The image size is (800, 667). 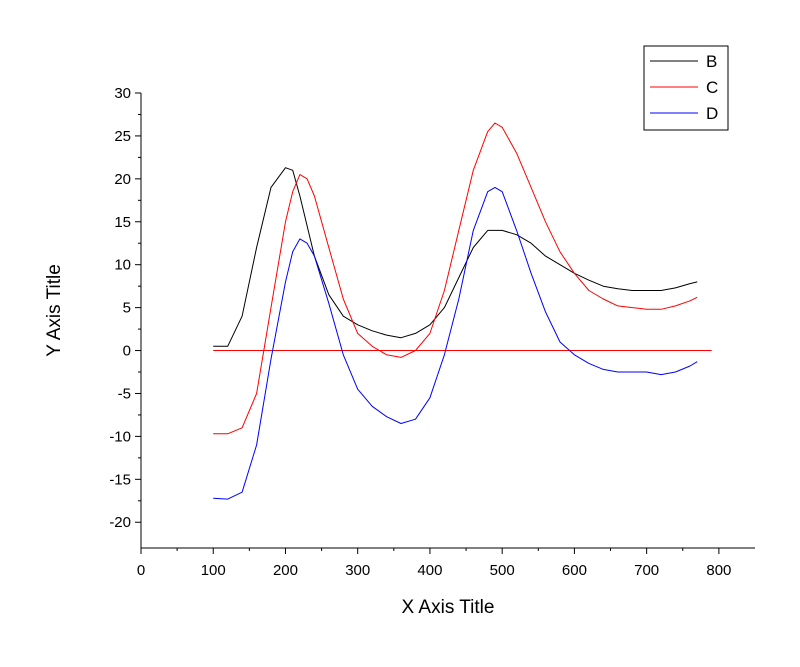 What do you see at coordinates (502, 570) in the screenshot?
I see `x-tick-label: 500` at bounding box center [502, 570].